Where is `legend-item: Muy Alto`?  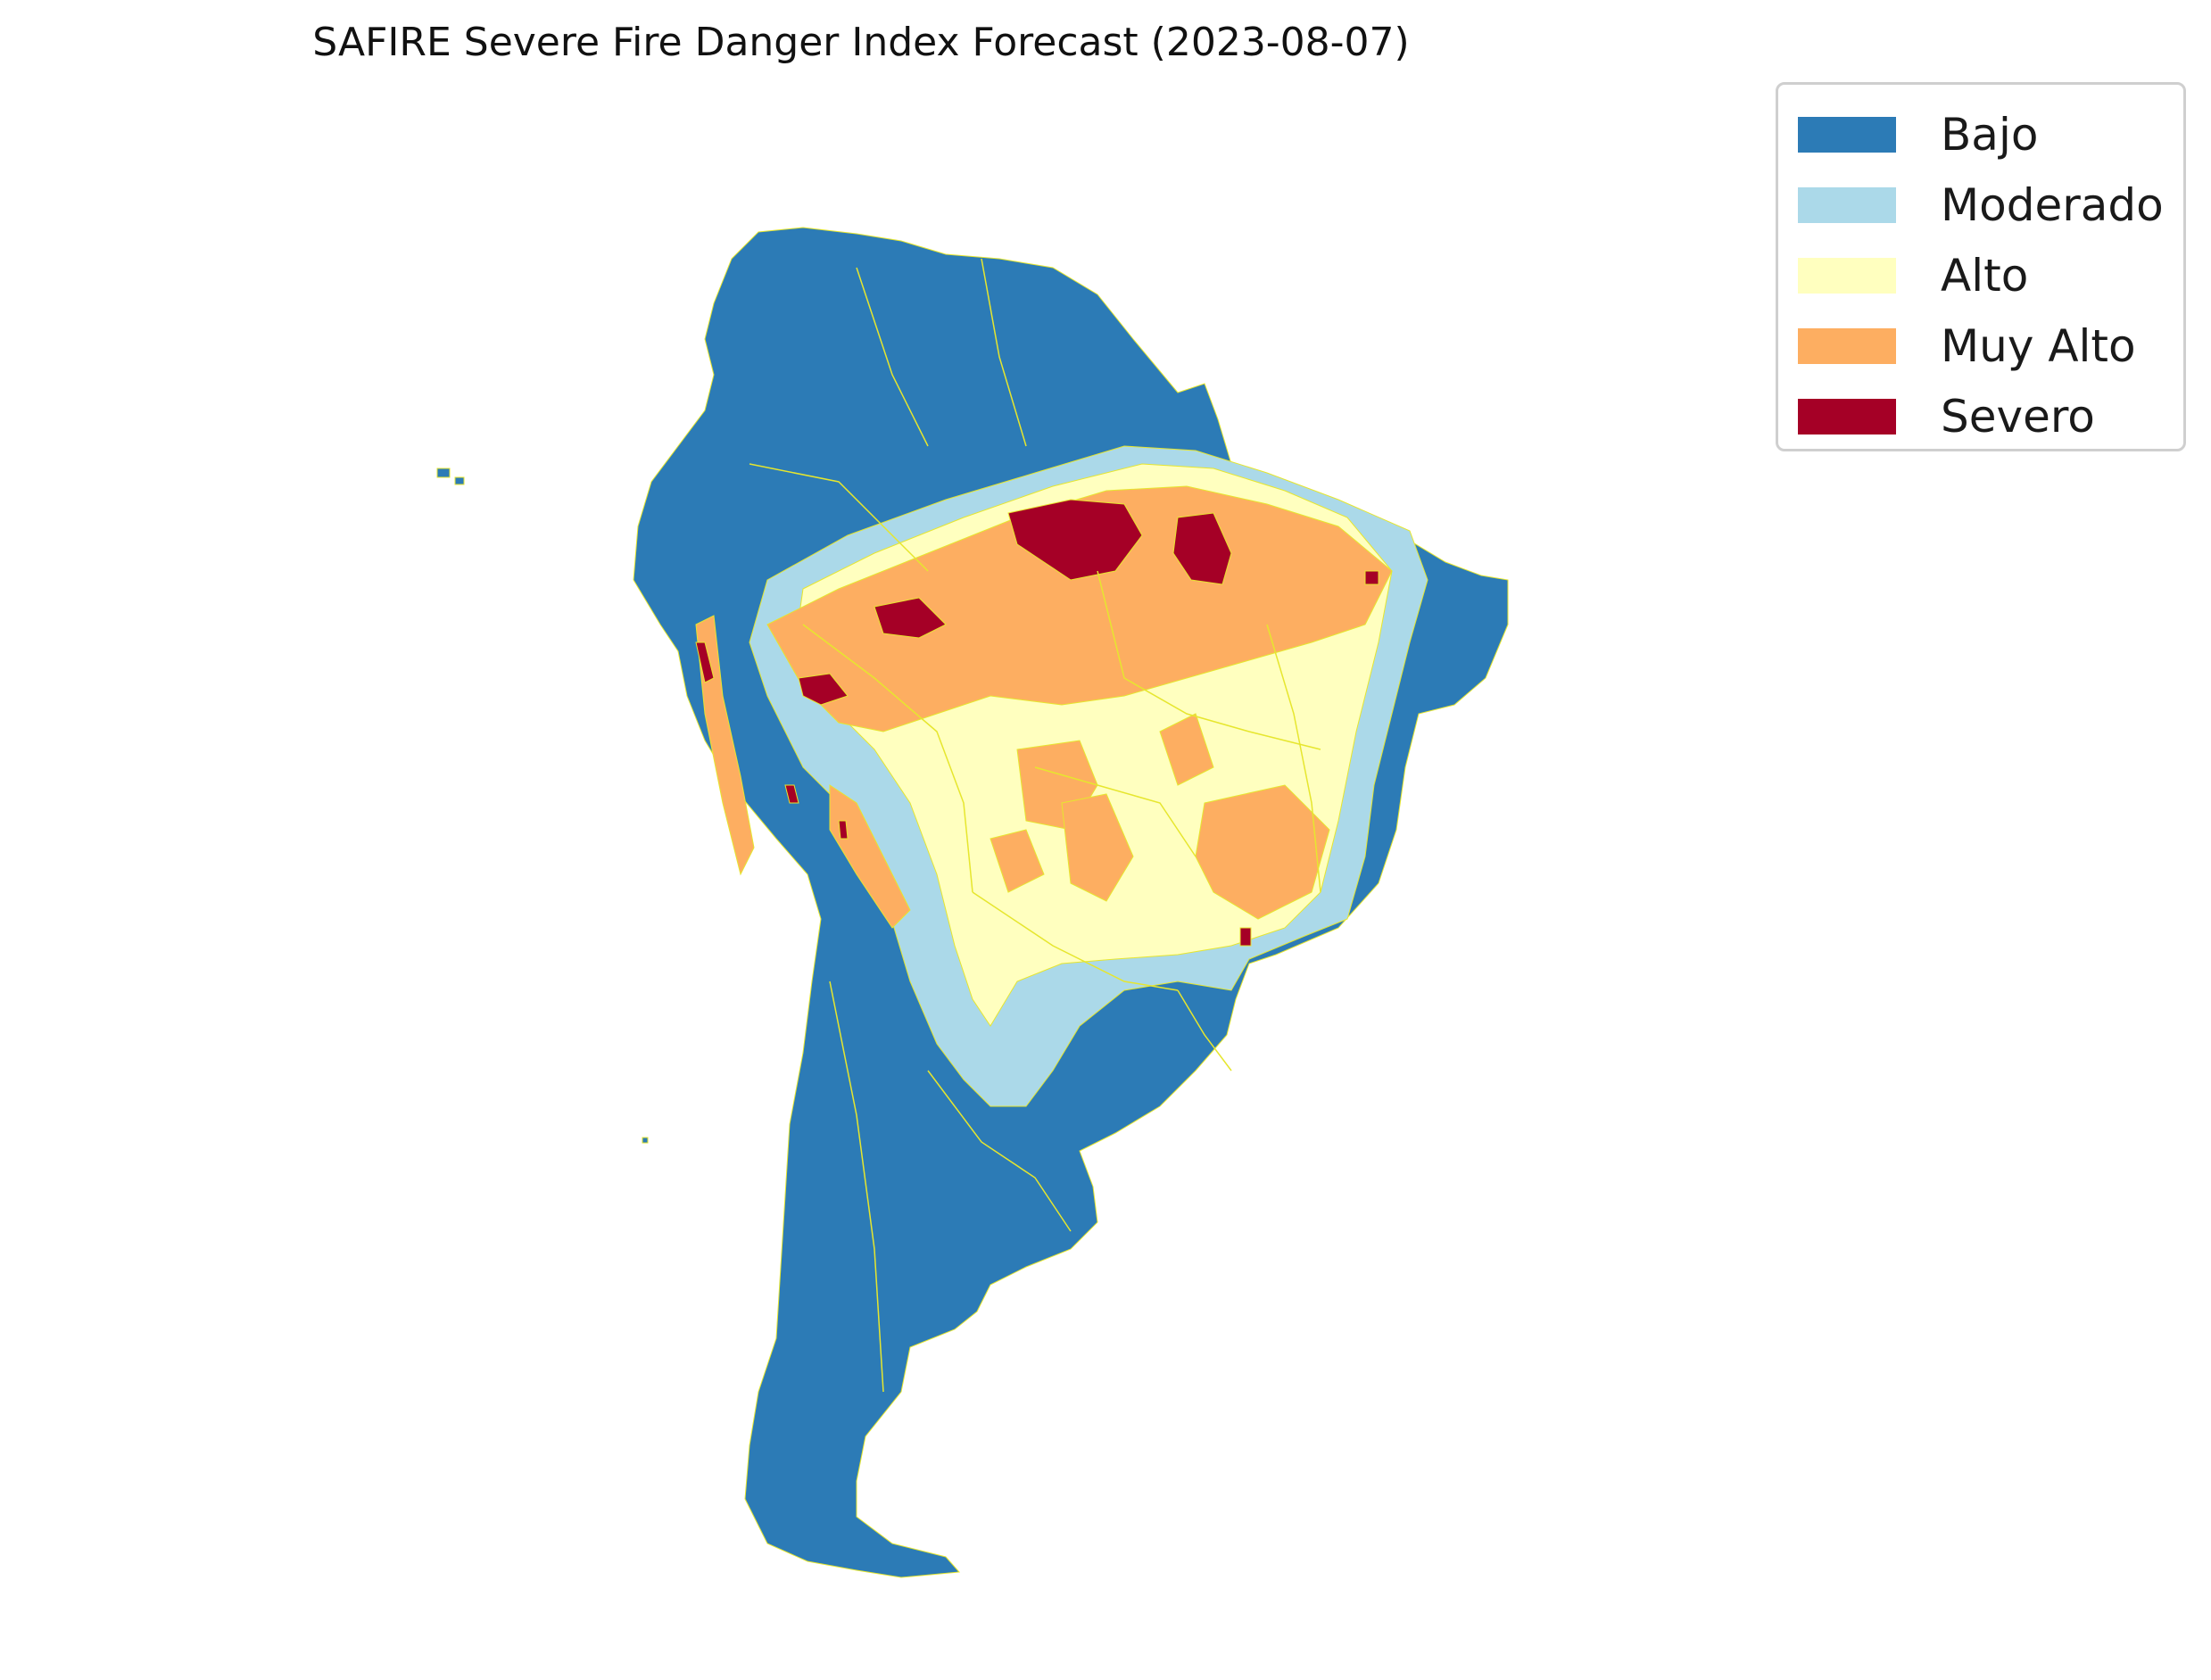
legend-item: Muy Alto is located at coordinates (1990, 345).